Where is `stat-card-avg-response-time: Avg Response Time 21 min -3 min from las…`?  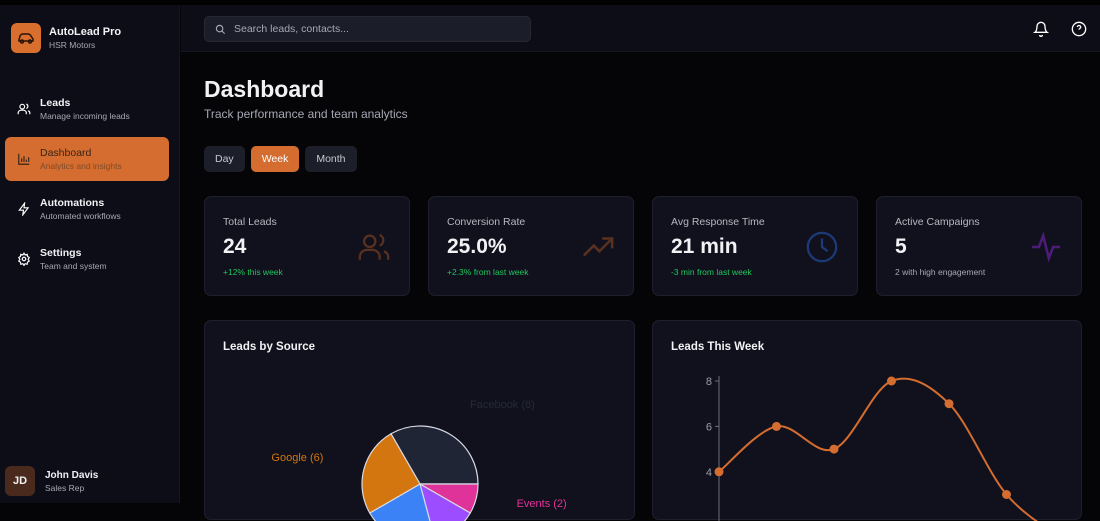 stat-card-avg-response-time: Avg Response Time 21 min -3 min from las… is located at coordinates (755, 246).